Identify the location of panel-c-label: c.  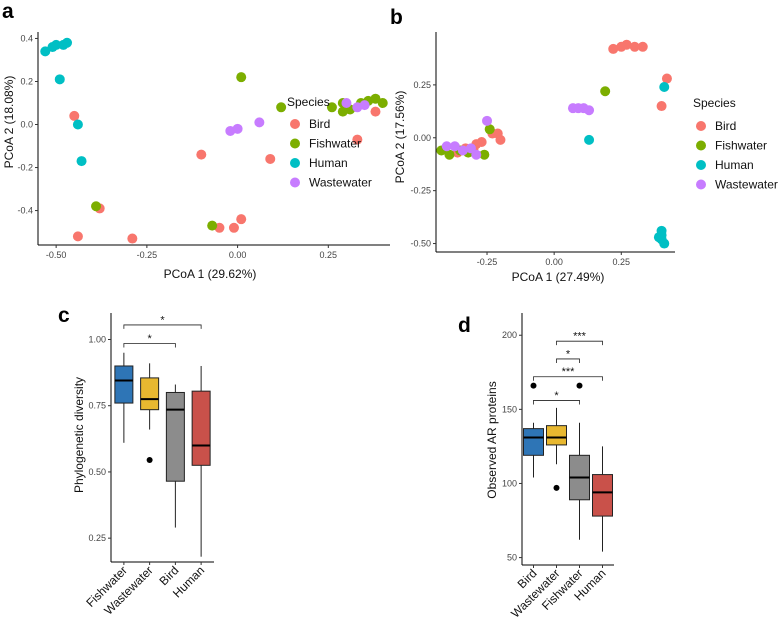
(64, 315).